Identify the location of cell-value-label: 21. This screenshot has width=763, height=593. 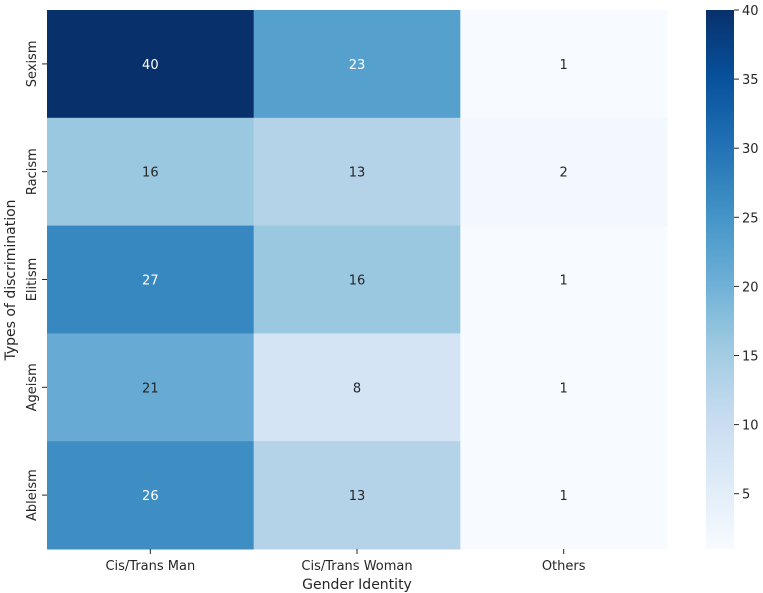
(150, 388).